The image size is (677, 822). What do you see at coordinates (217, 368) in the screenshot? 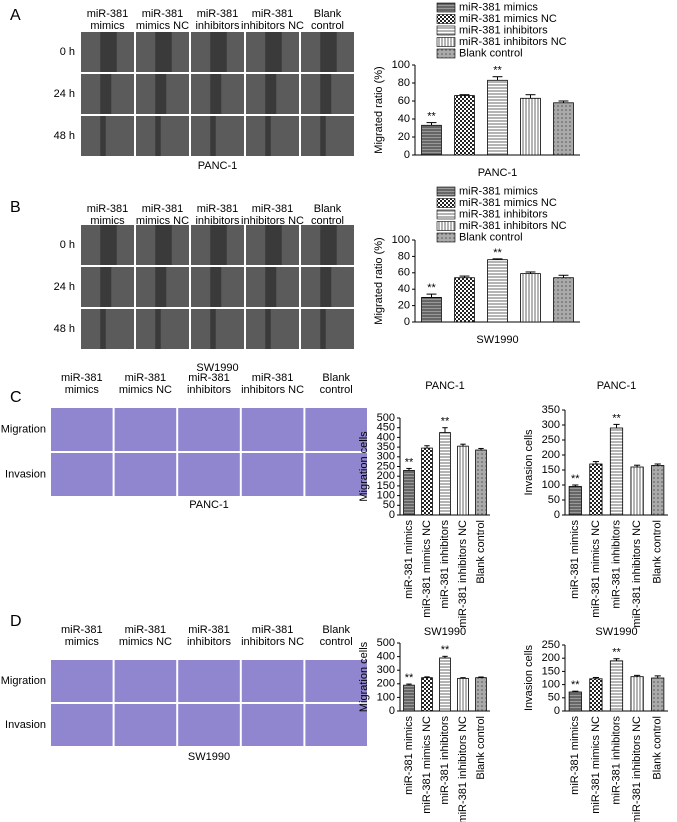
I see `panel-caption: SW1990` at bounding box center [217, 368].